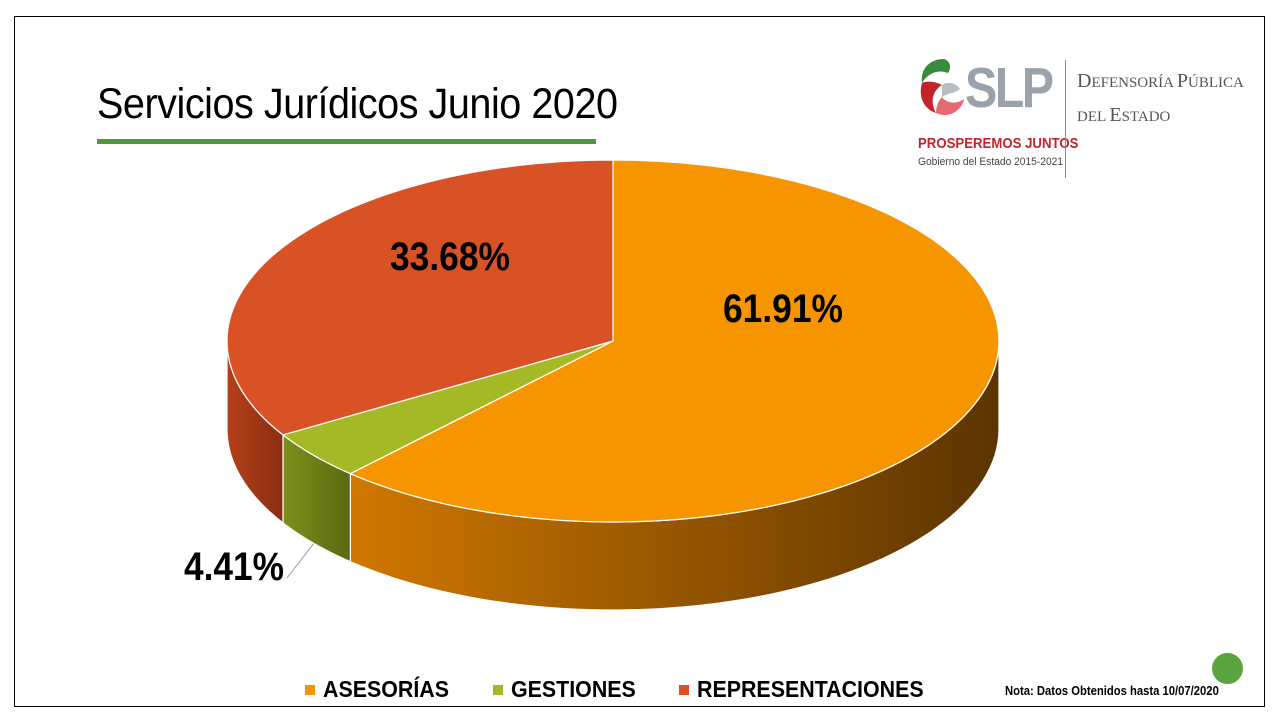  I want to click on title-underline, so click(346, 141).